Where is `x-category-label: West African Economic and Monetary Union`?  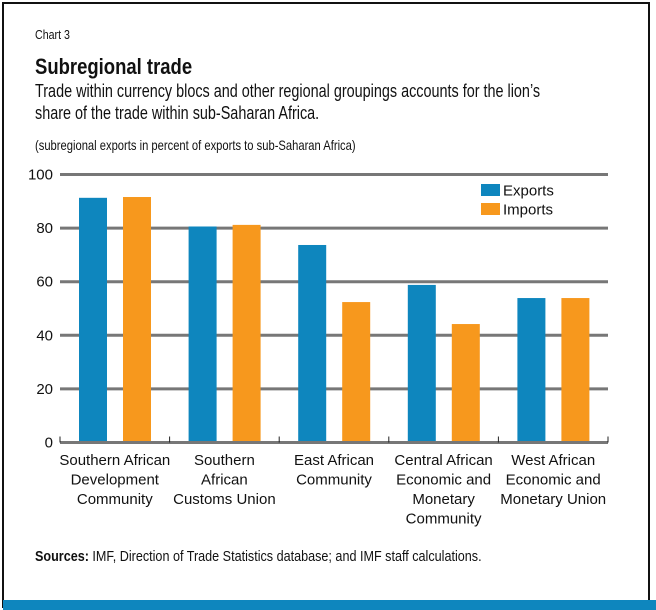
x-category-label: West African Economic and Monetary Union is located at coordinates (553, 480).